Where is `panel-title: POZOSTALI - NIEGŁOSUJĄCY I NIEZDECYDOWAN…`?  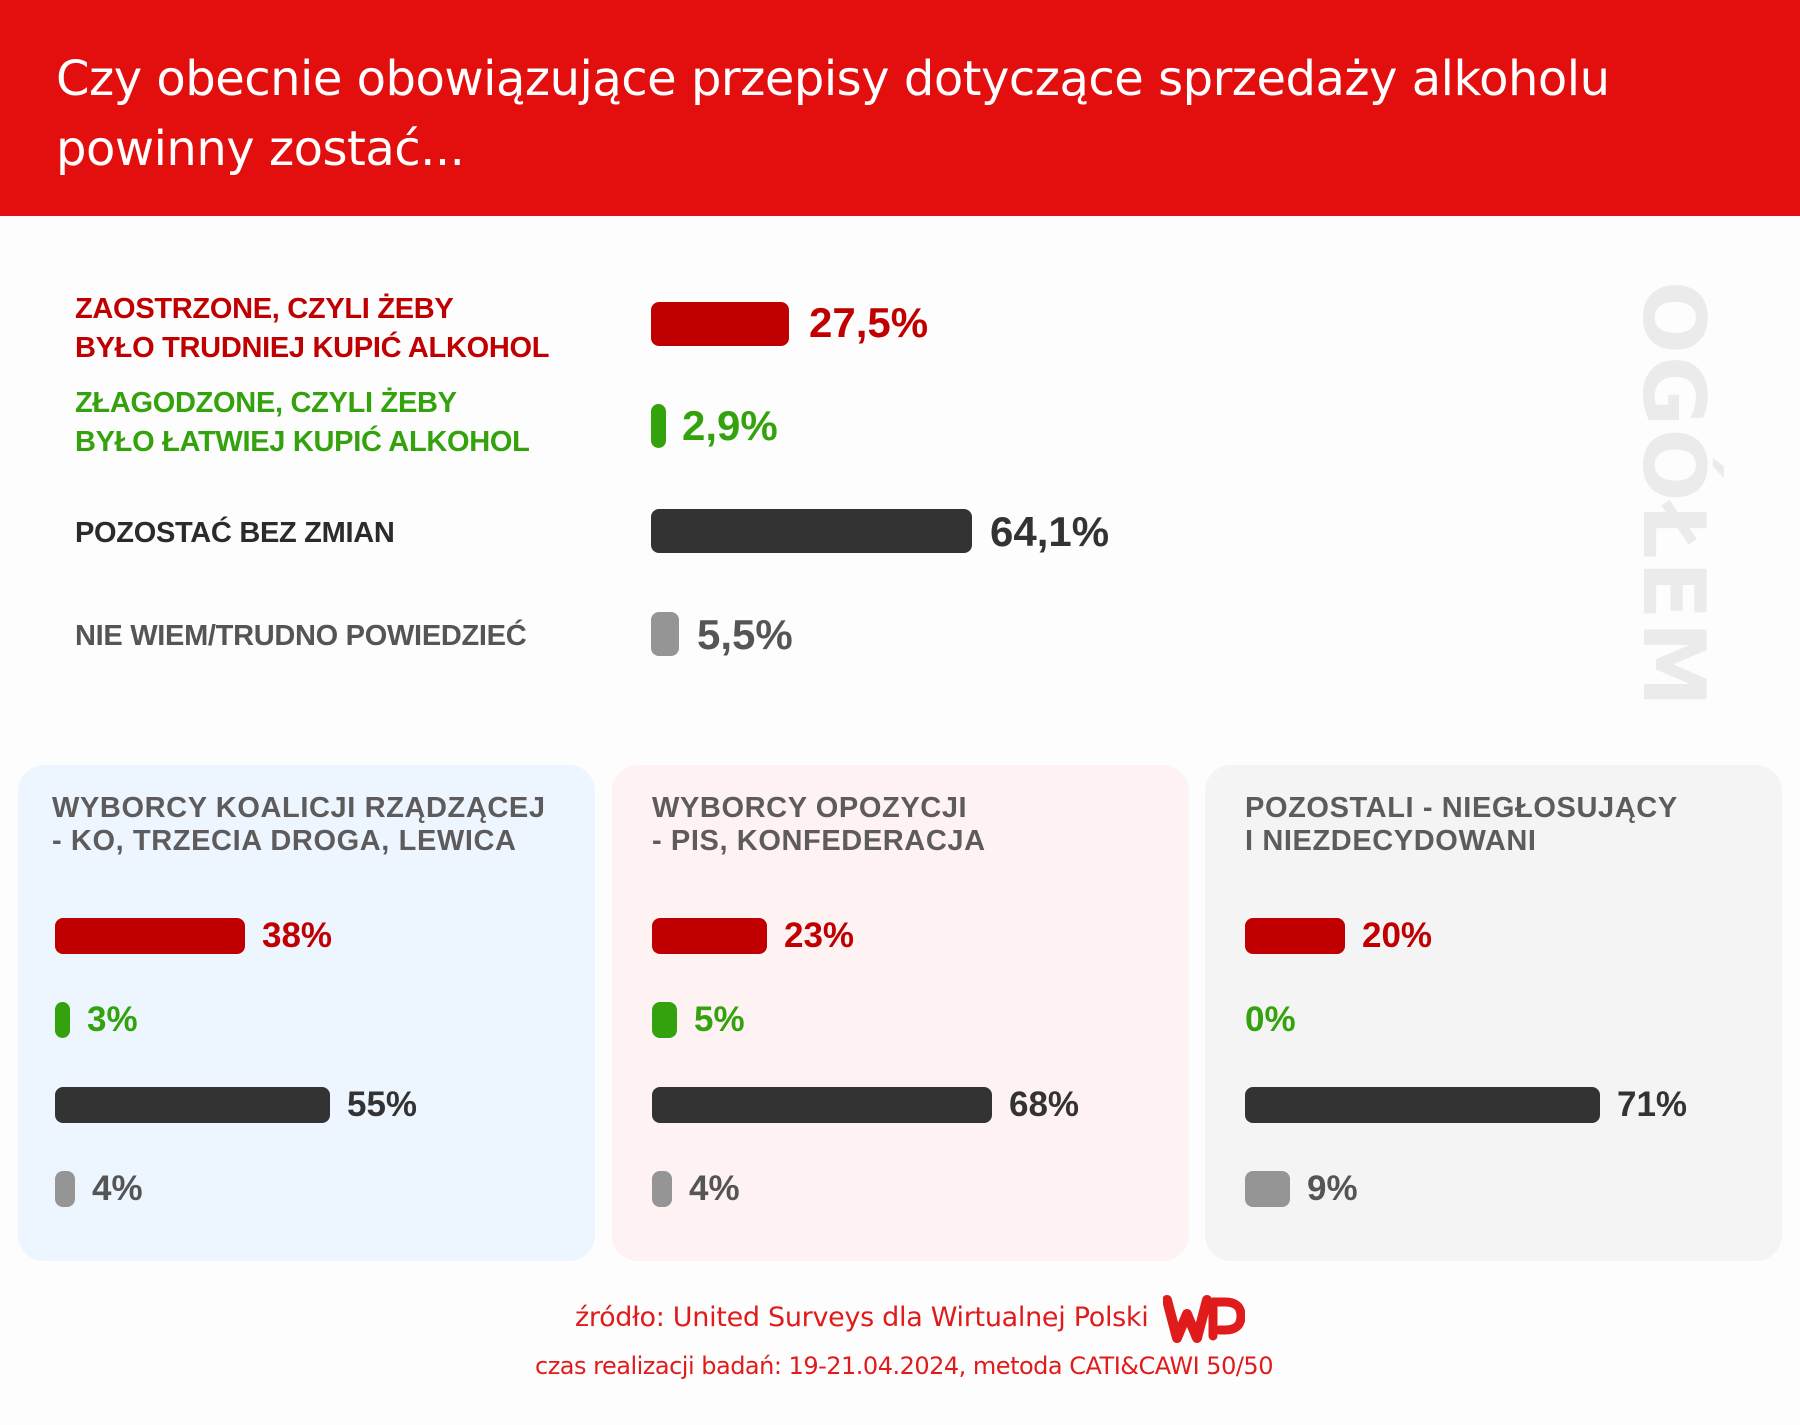
panel-title: POZOSTALI - NIEGŁOSUJĄCY I NIEZDECYDOWAN… is located at coordinates (1461, 824).